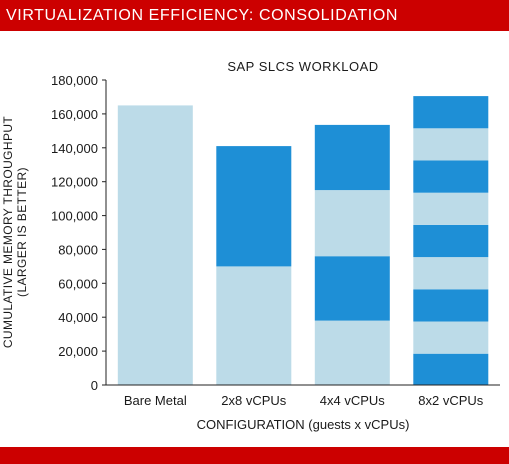  I want to click on header-band: VIRTUALIZATION EFFICIENCY: CONSOLIDATION, so click(254, 15).